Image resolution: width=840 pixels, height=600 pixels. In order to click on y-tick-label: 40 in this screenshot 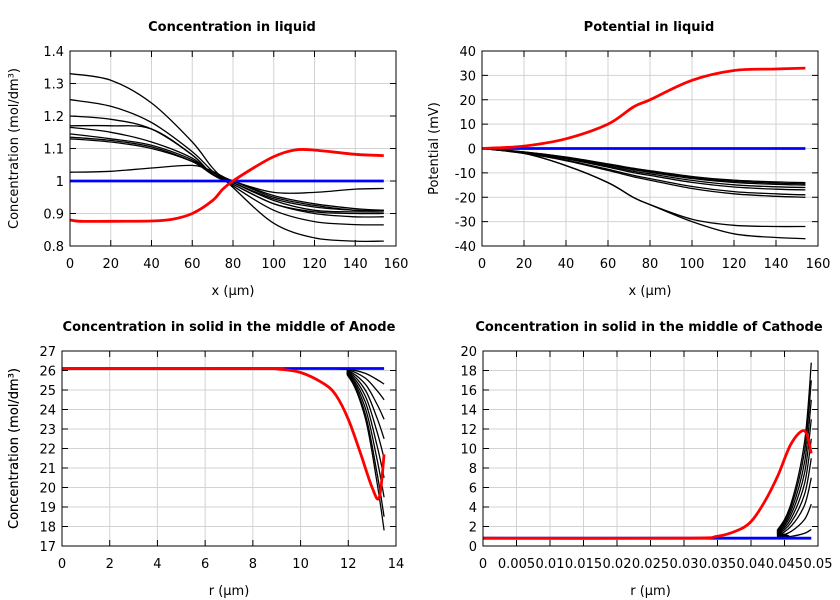, I will do `click(467, 52)`.